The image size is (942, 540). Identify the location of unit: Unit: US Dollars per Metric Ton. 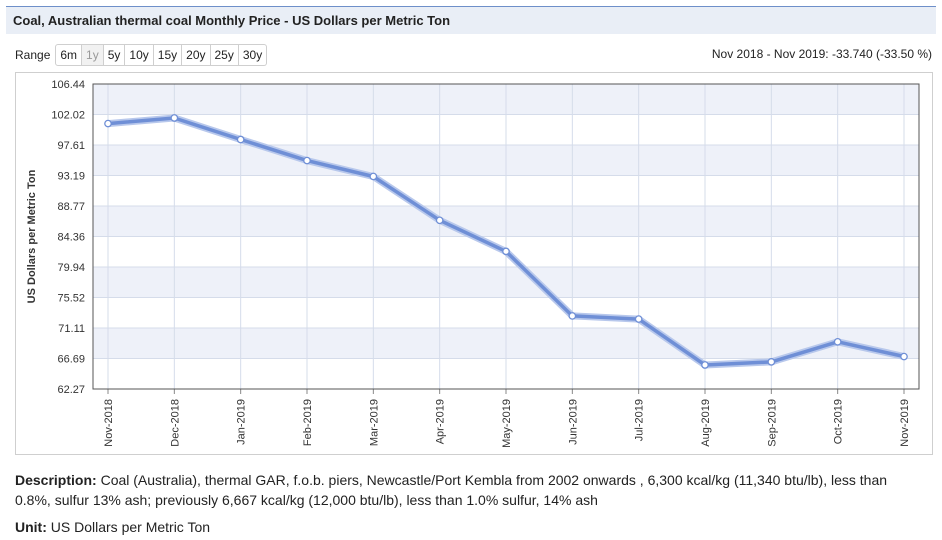
(112, 527).